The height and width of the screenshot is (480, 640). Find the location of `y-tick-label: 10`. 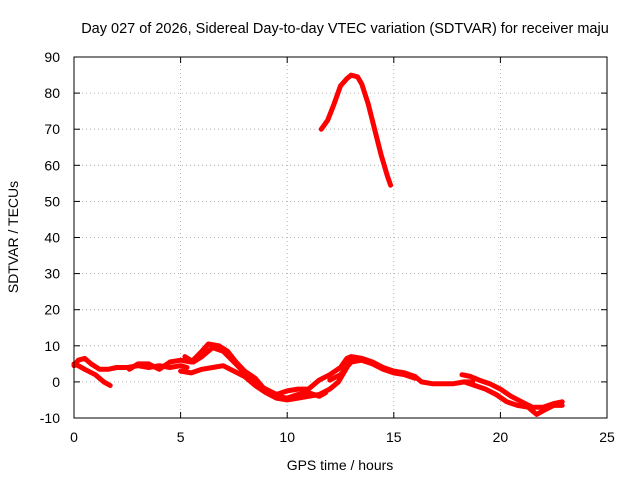

y-tick-label: 10 is located at coordinates (52, 346).